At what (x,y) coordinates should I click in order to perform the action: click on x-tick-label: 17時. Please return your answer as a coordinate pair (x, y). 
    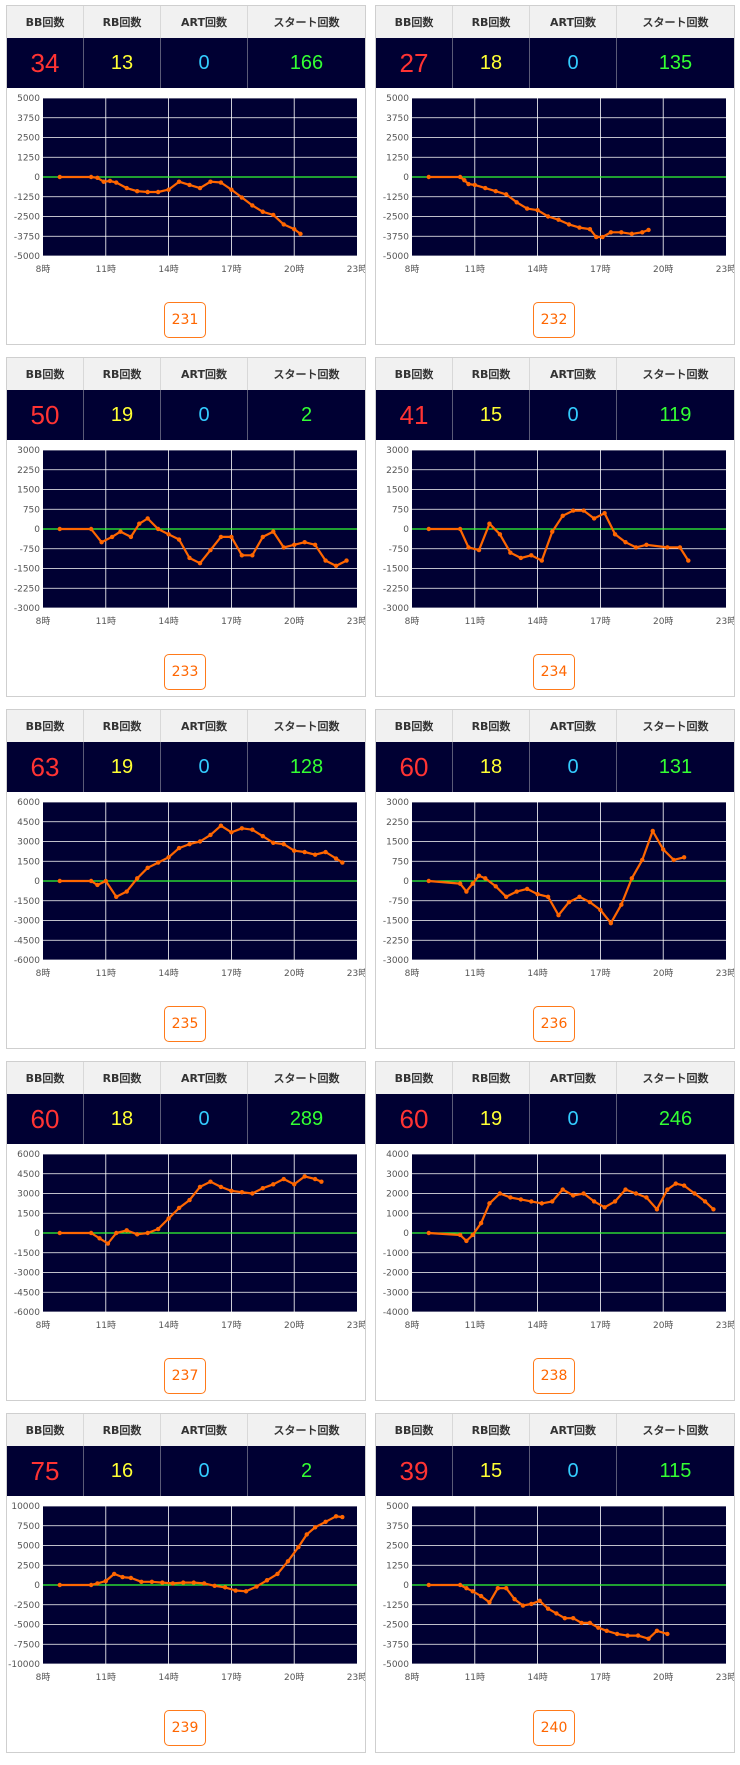
    Looking at the image, I should click on (231, 621).